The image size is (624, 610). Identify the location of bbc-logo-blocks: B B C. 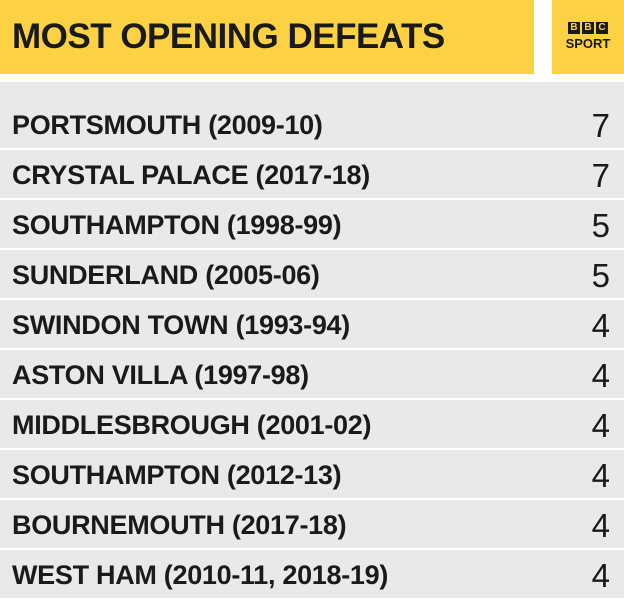
(588, 28).